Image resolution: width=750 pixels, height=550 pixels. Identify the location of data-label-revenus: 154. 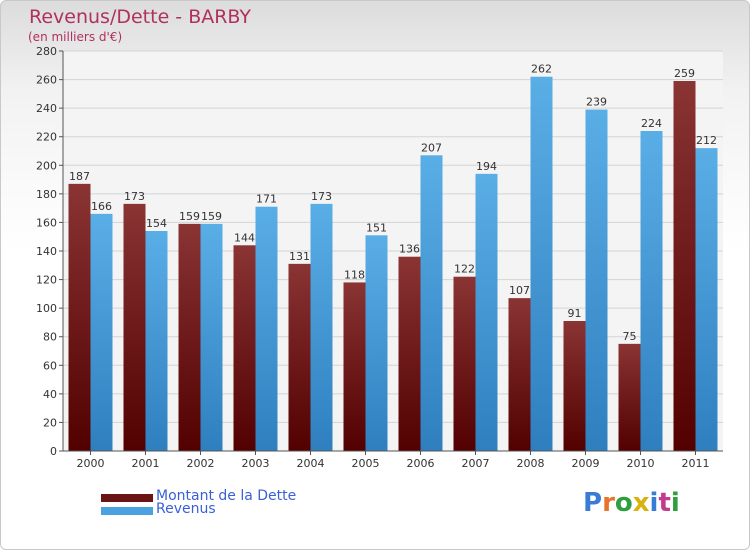
(156, 223).